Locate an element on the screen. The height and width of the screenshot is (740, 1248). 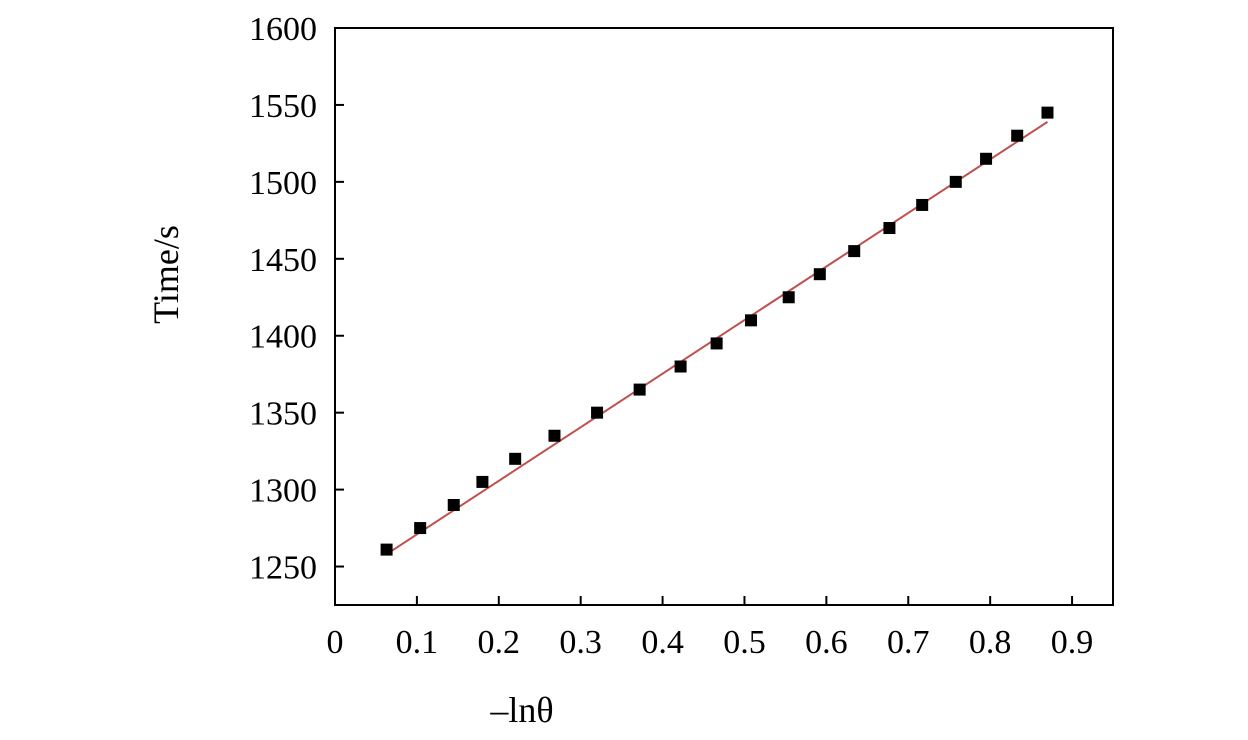
x-tick-label: 0.7 is located at coordinates (908, 642).